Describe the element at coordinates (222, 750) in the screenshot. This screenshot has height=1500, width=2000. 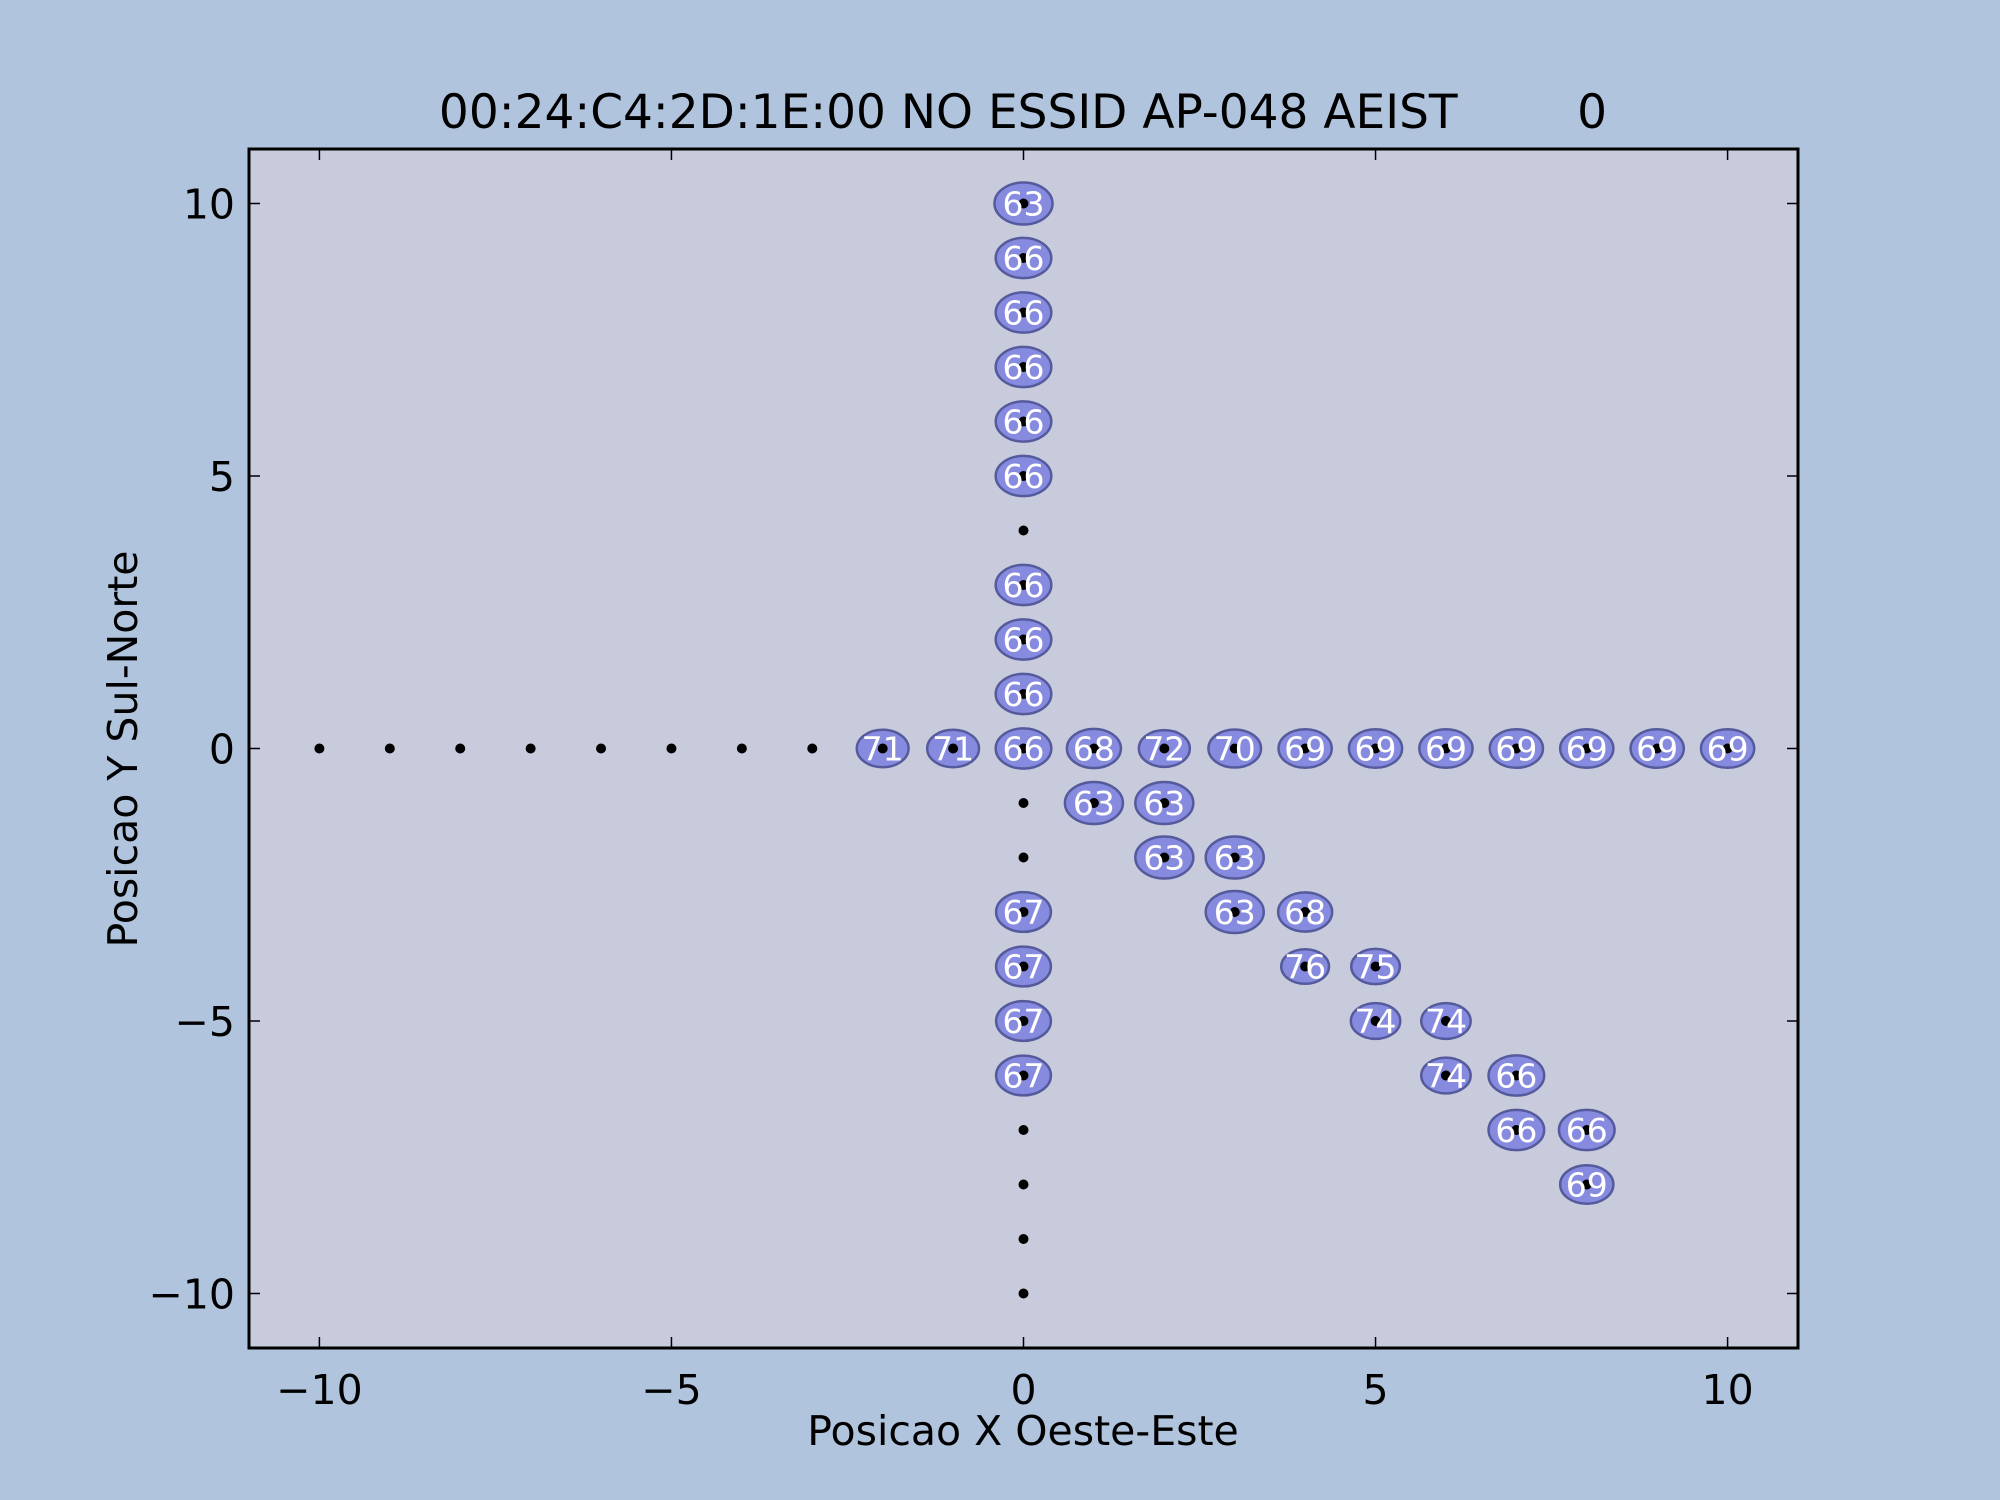
I see `y-tick-label: 0` at that location.